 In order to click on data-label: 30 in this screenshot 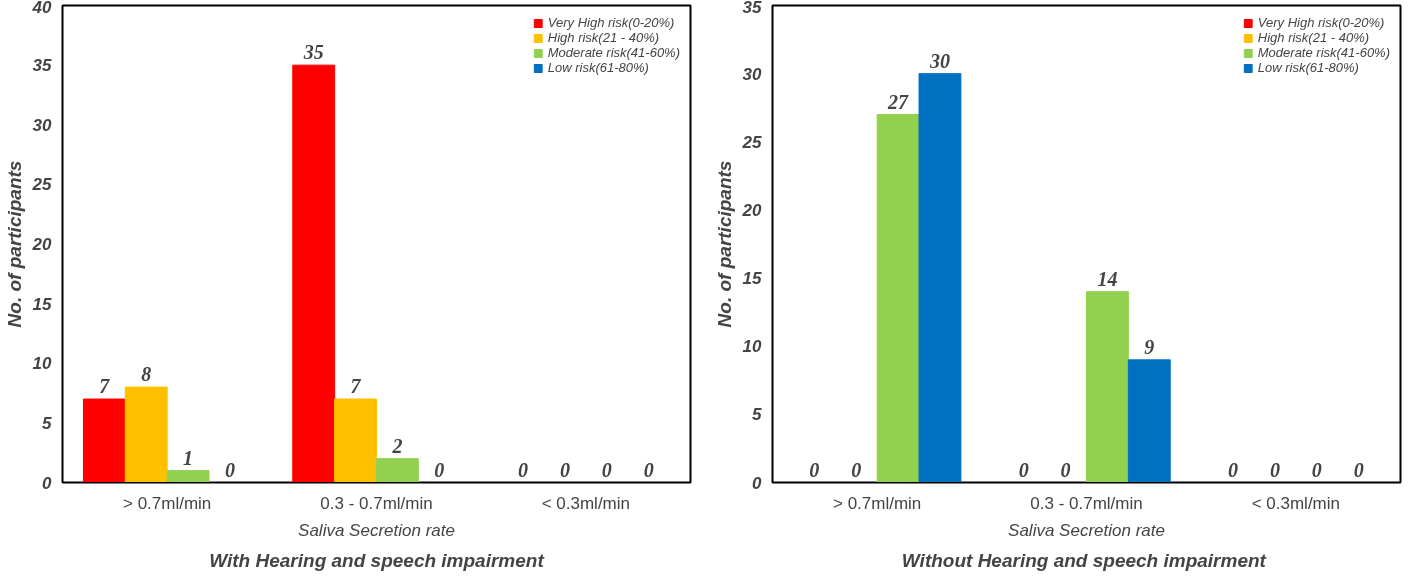, I will do `click(939, 60)`.